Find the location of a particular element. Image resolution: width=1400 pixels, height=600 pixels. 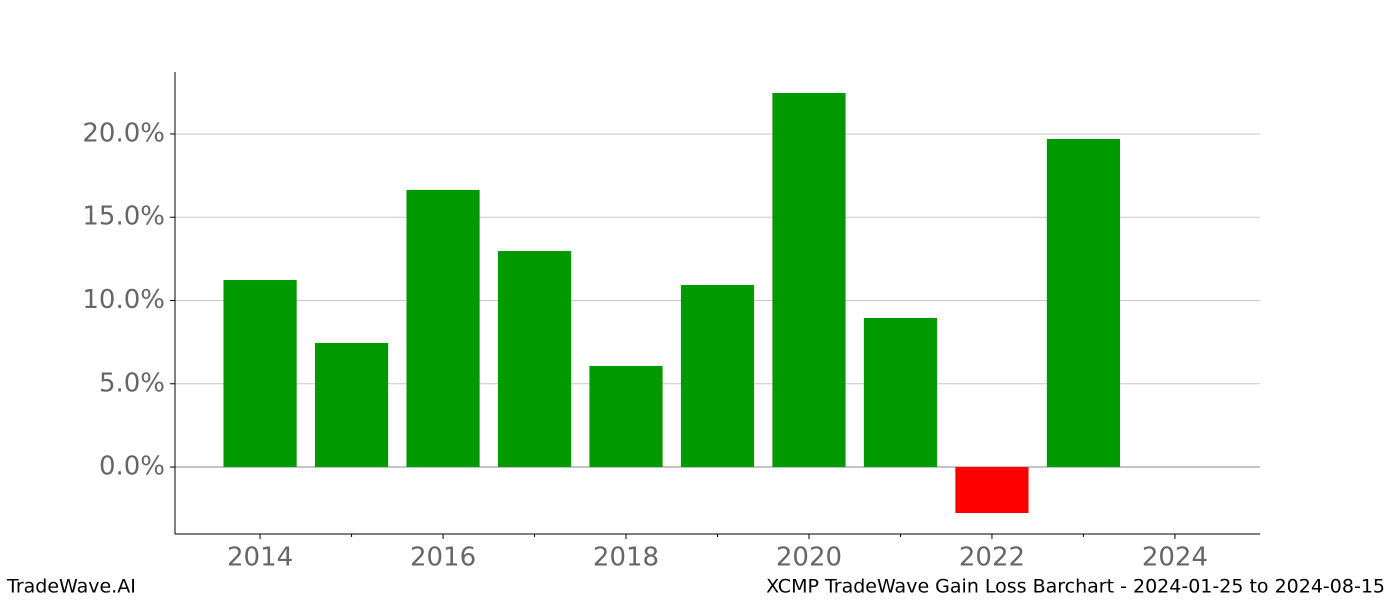

x-tick-label: 2020 is located at coordinates (809, 558).